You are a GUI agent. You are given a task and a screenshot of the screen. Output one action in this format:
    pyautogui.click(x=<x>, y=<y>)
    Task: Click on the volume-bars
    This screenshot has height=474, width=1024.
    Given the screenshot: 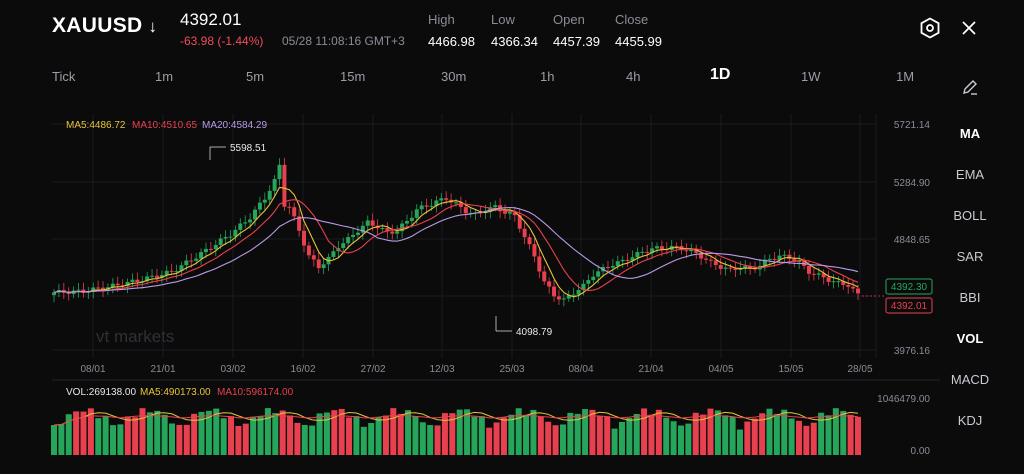 What is the action you would take?
    pyautogui.click(x=456, y=431)
    